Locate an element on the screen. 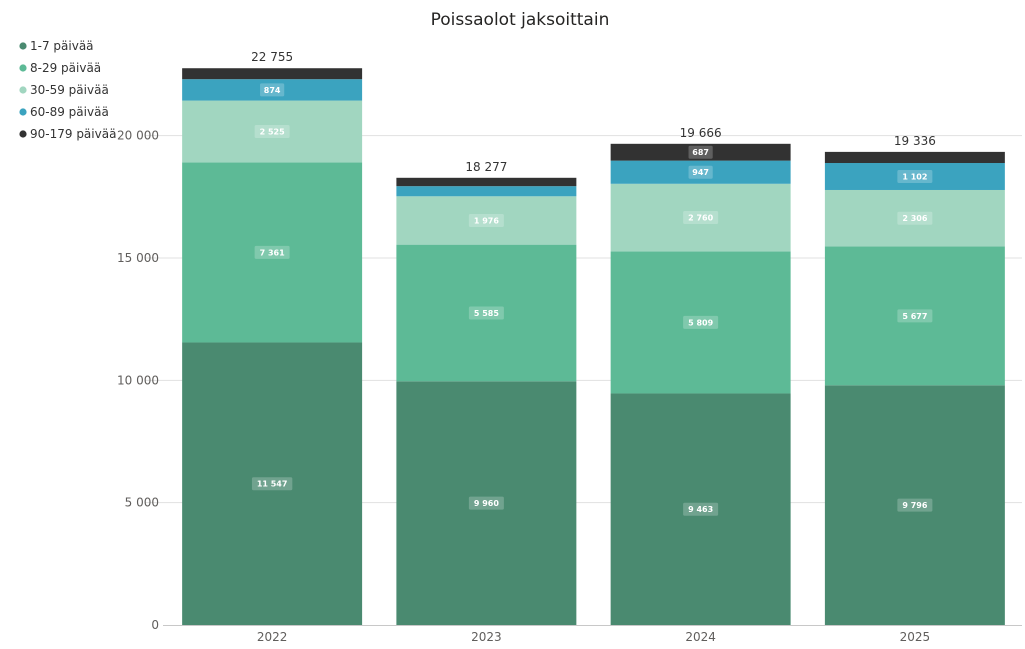 The width and height of the screenshot is (1025, 649). data-label: 947 is located at coordinates (700, 172).